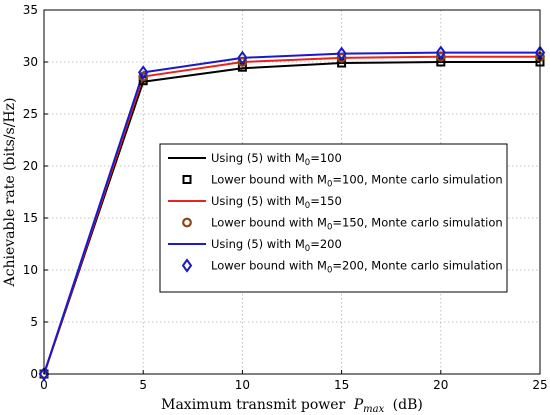 The image size is (550, 415). Describe the element at coordinates (187, 265) in the screenshot. I see `legend-marker-diamond` at that location.